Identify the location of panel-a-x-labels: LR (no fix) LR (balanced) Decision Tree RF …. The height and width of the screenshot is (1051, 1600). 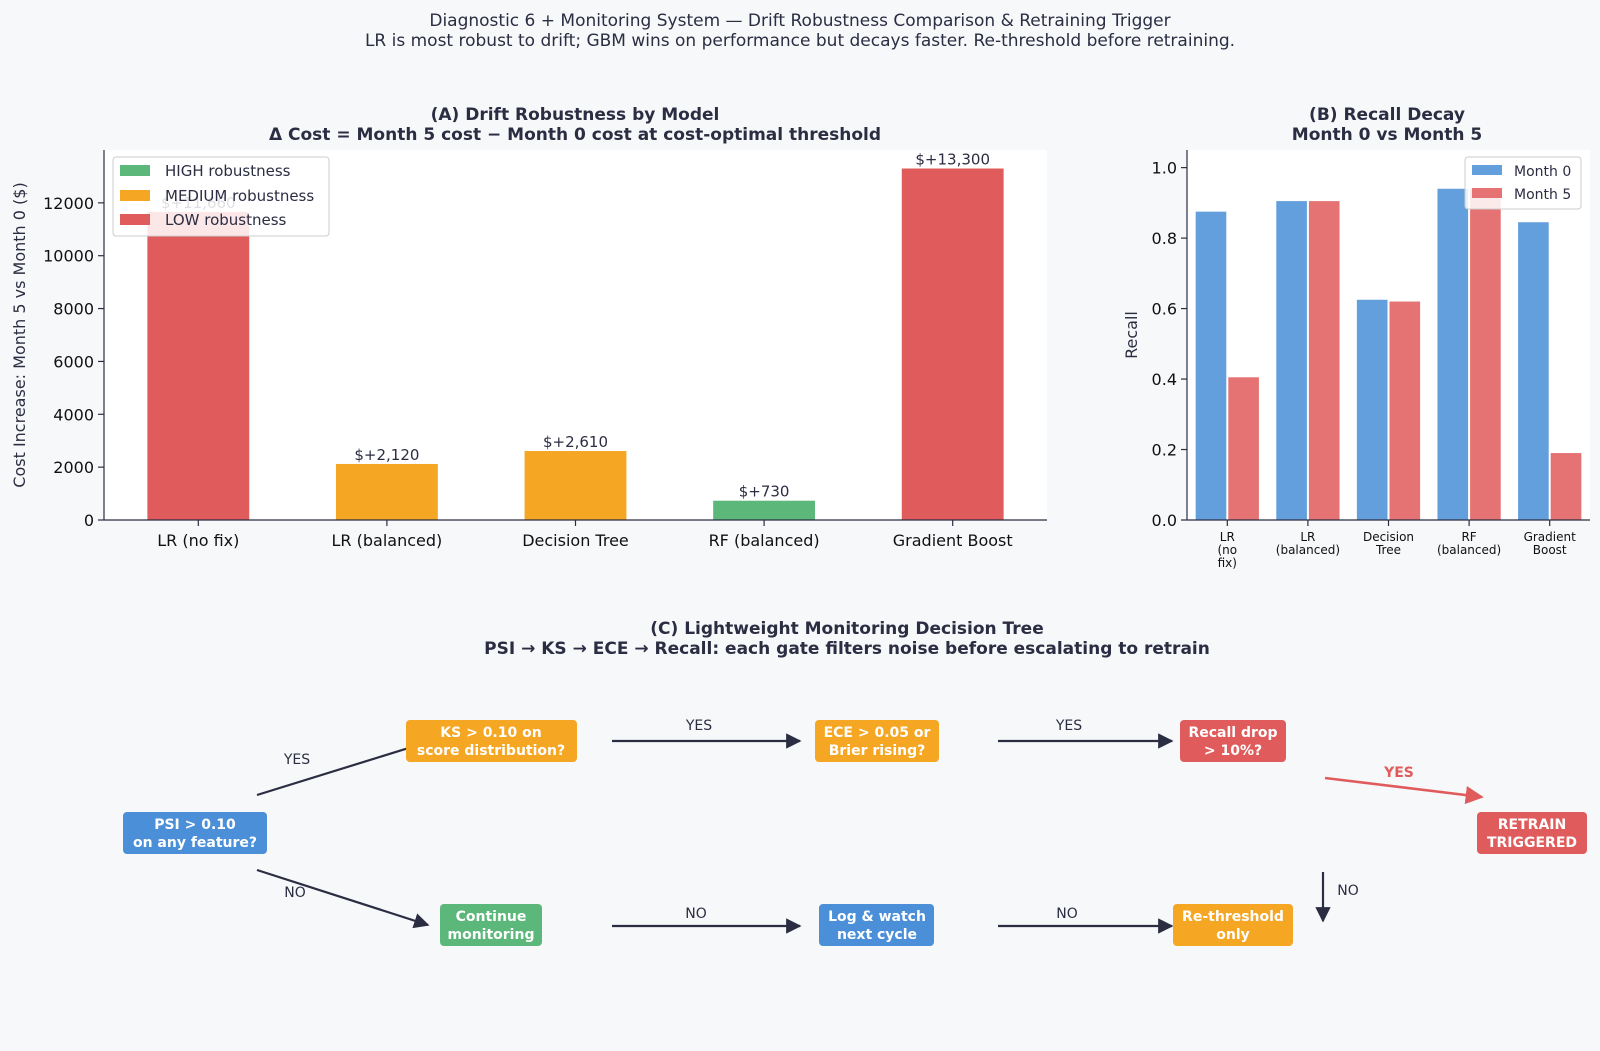
(585, 535).